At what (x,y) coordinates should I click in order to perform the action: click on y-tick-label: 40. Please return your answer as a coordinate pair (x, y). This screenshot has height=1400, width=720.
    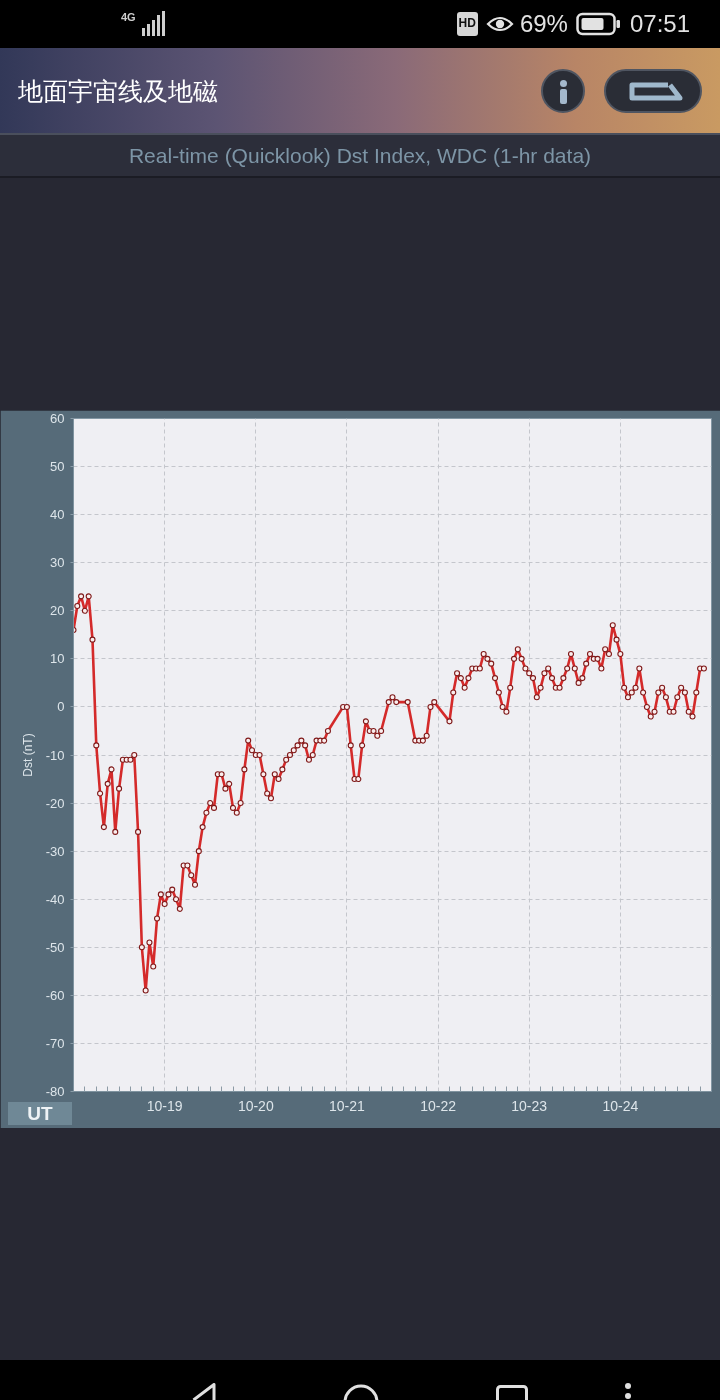
    Looking at the image, I should click on (57, 515).